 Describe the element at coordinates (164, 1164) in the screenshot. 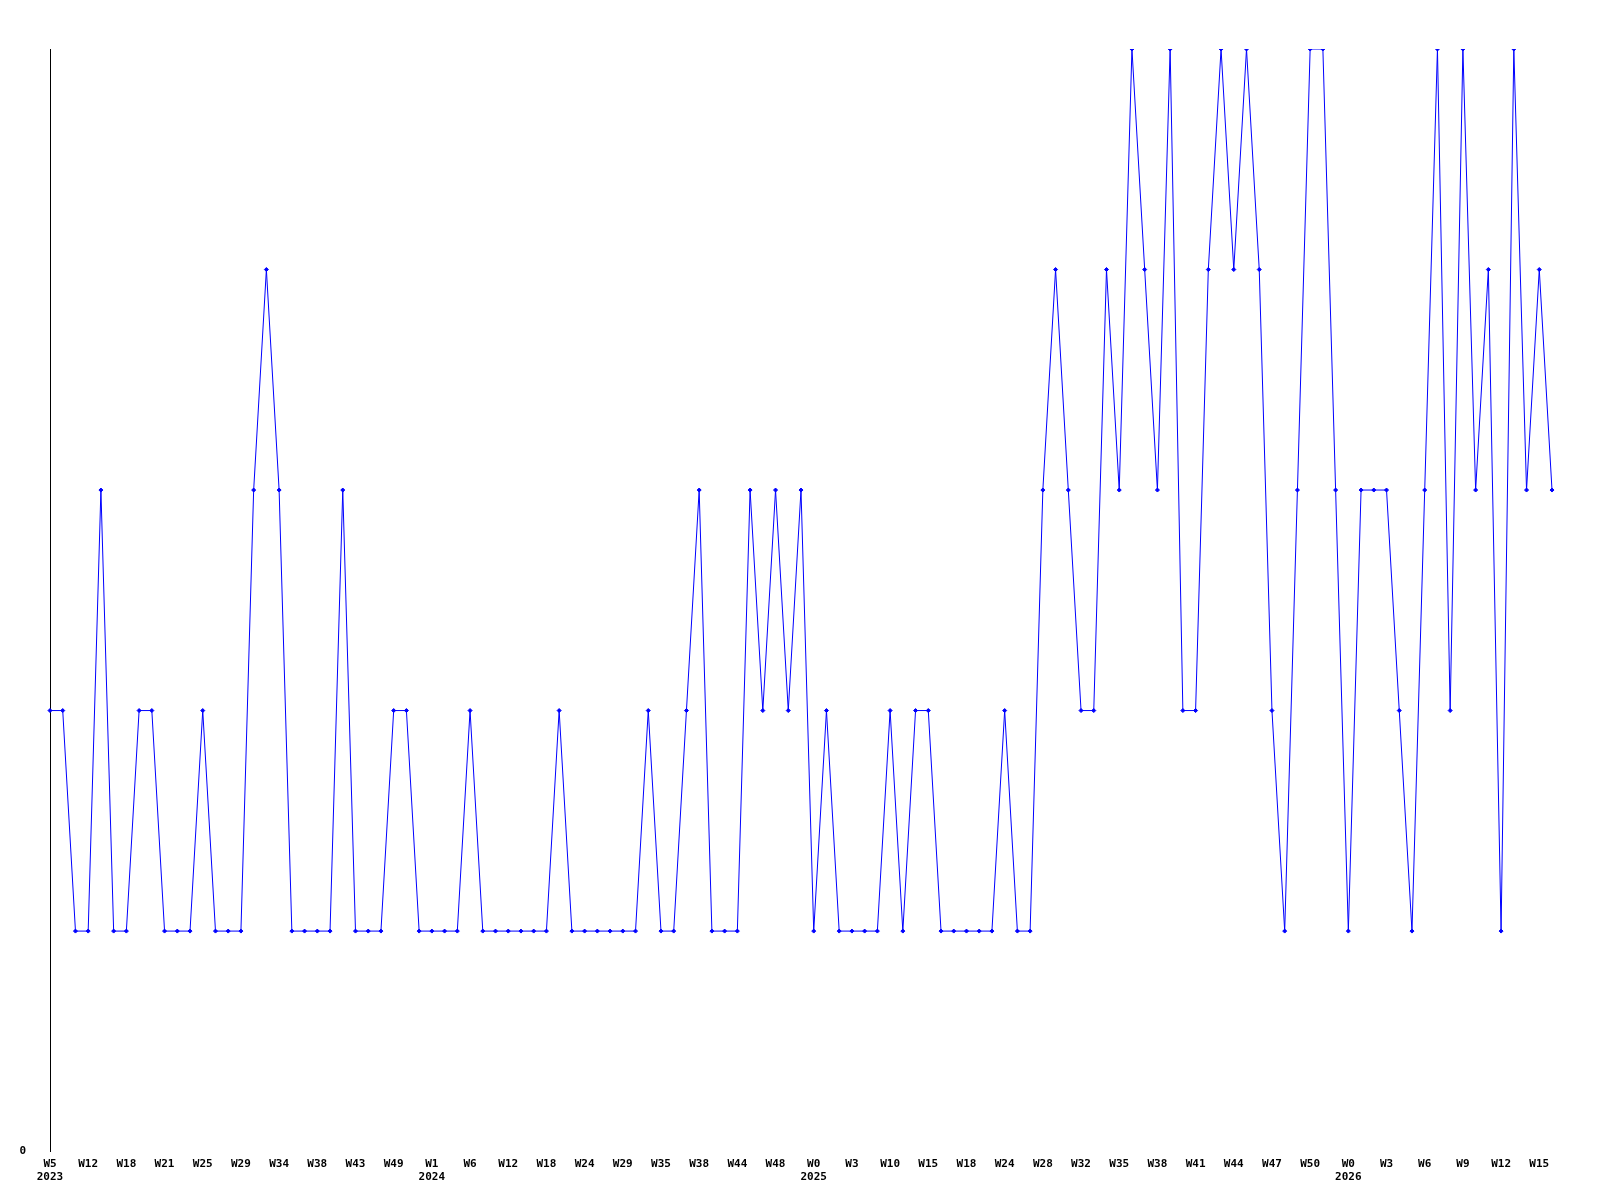

I see `x-tick-label: W21` at that location.